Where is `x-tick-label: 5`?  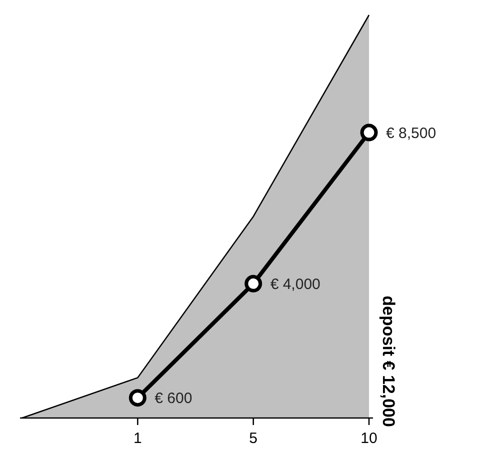 x-tick-label: 5 is located at coordinates (253, 438).